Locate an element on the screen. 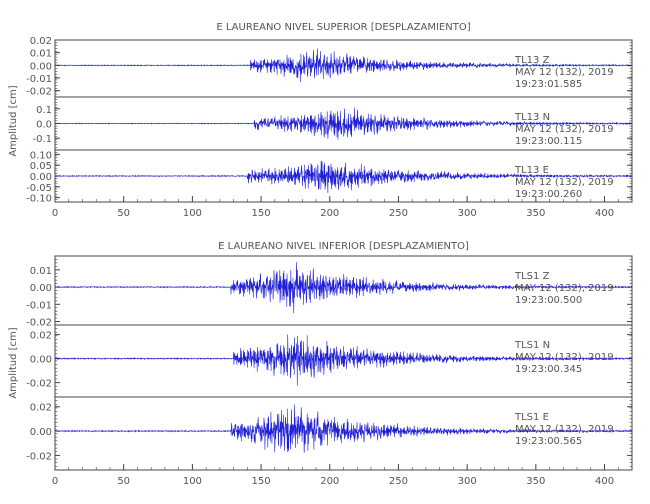  station-component-label: TL13 N is located at coordinates (532, 117).